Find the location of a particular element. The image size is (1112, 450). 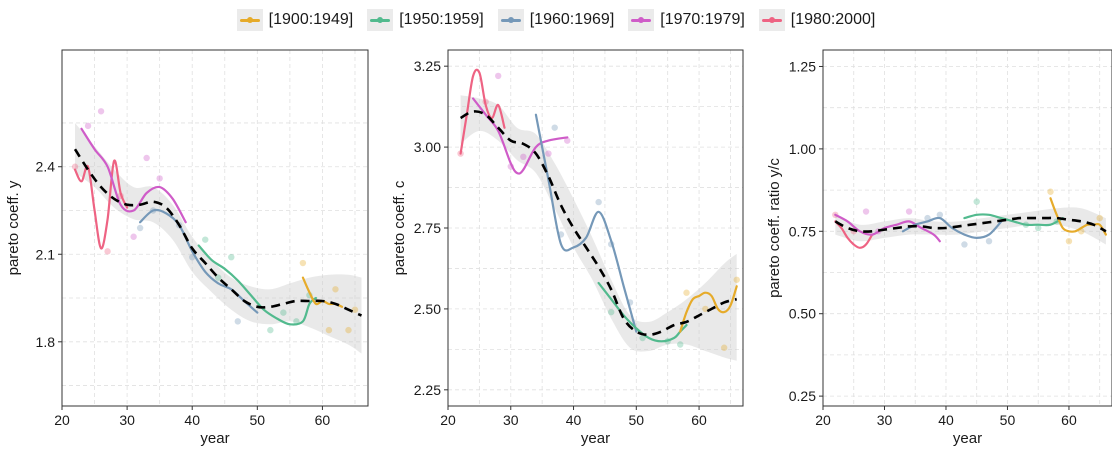

plot-area is located at coordinates (969, 218).